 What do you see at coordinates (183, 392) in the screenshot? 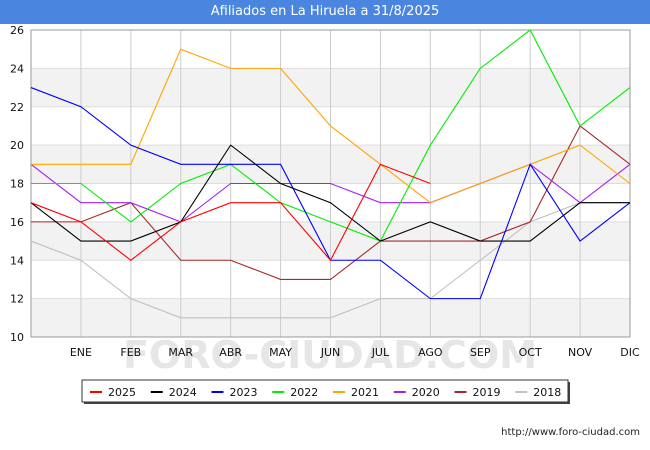
I see `legend-label-2024: 2024` at bounding box center [183, 392].